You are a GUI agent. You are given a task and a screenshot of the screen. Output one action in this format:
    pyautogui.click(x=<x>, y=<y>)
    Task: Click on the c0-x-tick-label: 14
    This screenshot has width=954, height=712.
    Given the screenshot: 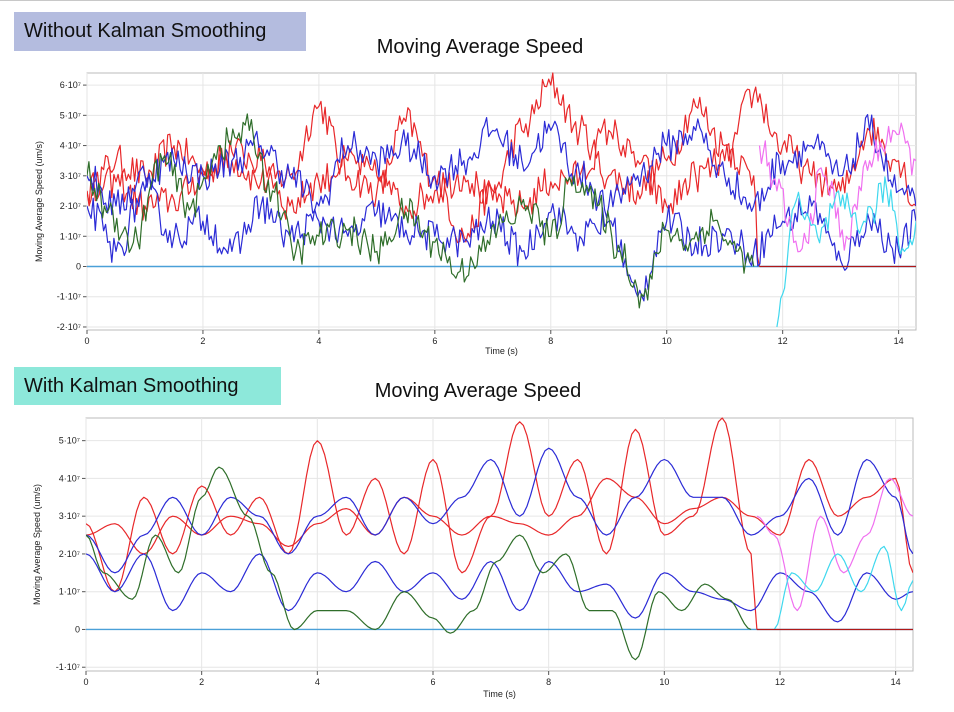 What is the action you would take?
    pyautogui.click(x=899, y=341)
    